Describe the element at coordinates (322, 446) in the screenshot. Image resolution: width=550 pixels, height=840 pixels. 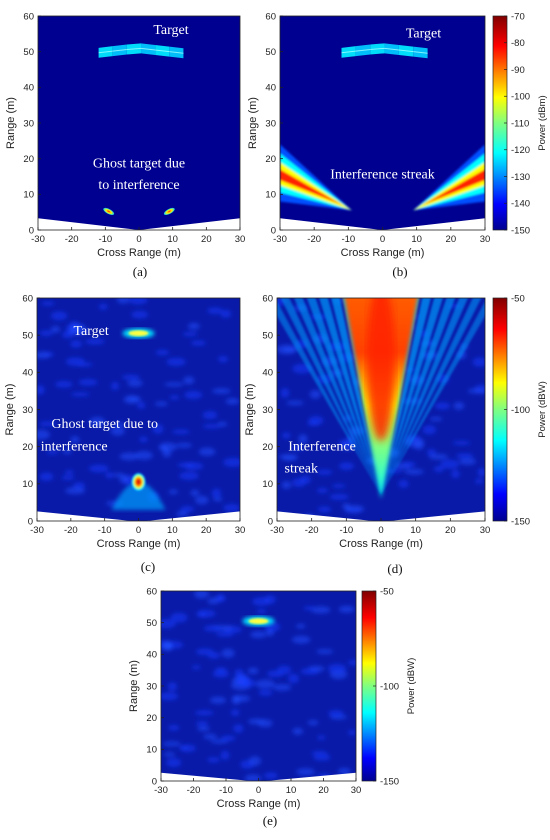
I see `annotation: Interference` at that location.